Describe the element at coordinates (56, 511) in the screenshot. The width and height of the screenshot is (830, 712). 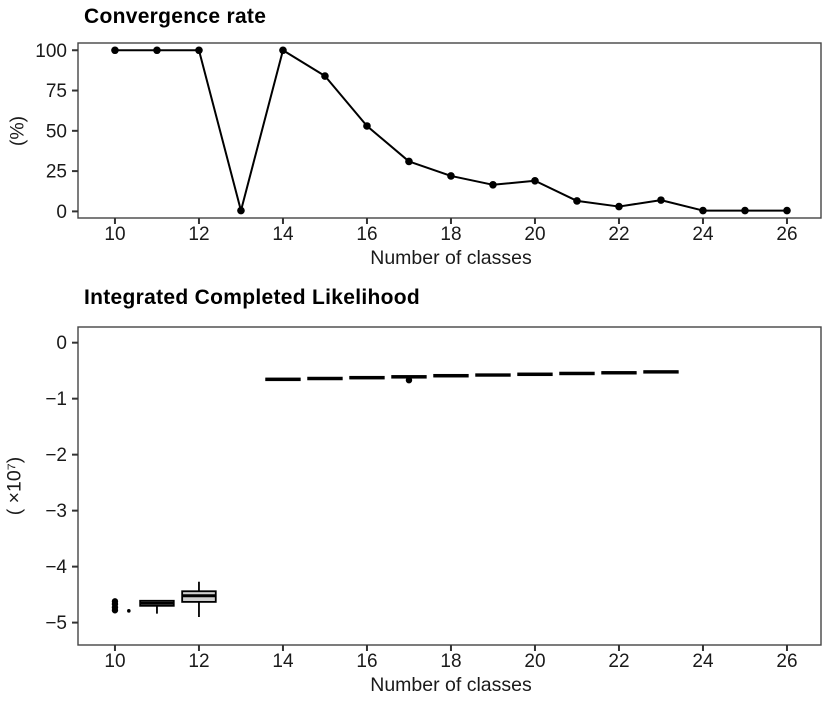
I see `y-tick-label: −3` at that location.